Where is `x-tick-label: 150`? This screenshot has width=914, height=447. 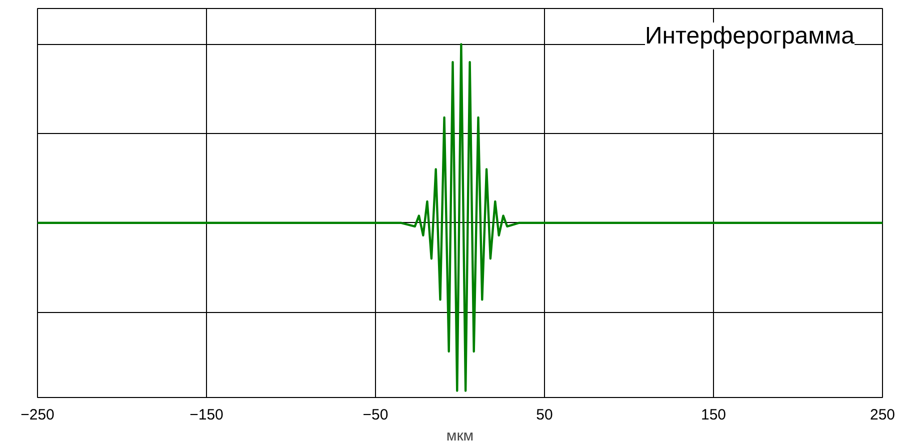
x-tick-label: 150 is located at coordinates (713, 415).